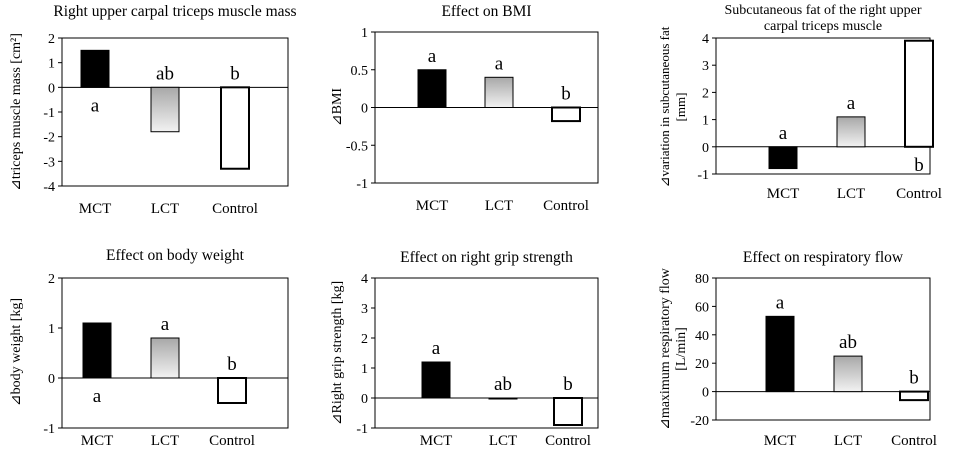 The image size is (957, 451). What do you see at coordinates (705, 39) in the screenshot?
I see `y-tick-label: 4` at bounding box center [705, 39].